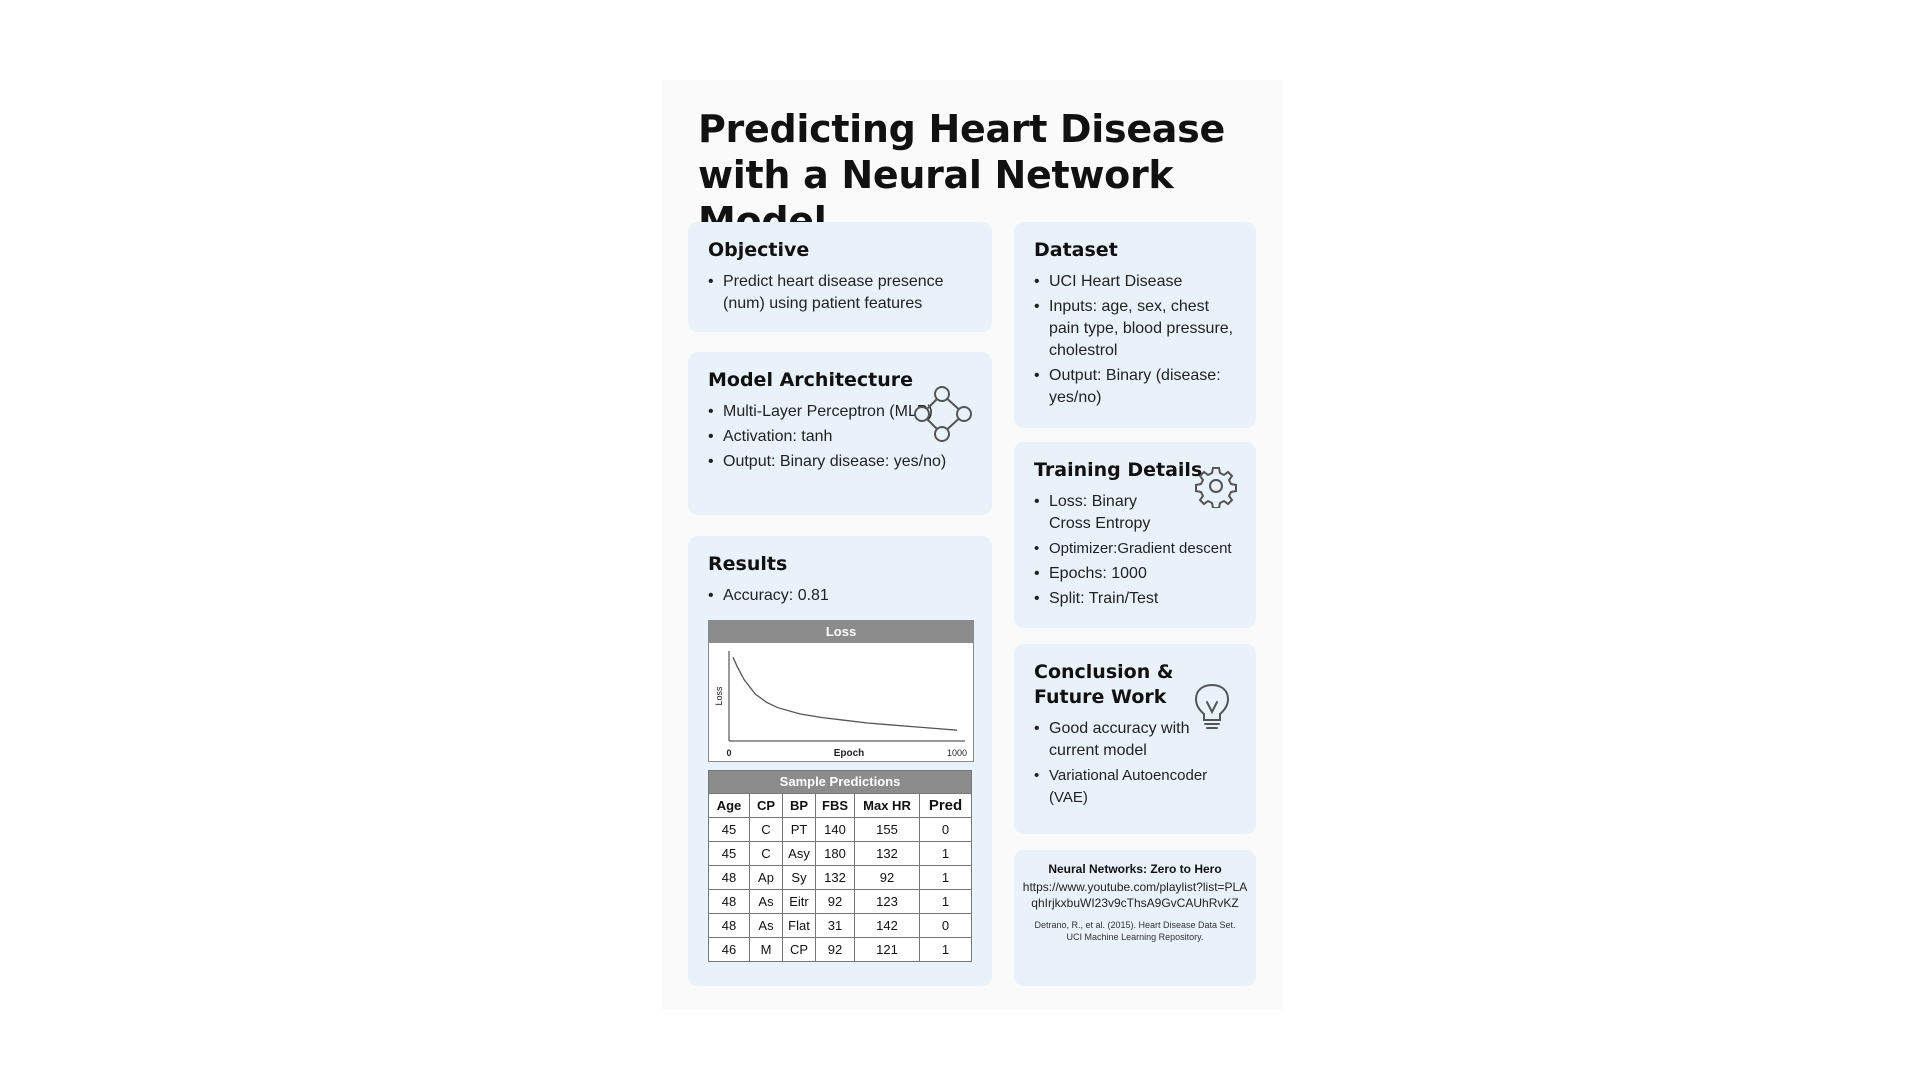  I want to click on list-item: Variational Autoencoder (VAE), so click(1131, 787).